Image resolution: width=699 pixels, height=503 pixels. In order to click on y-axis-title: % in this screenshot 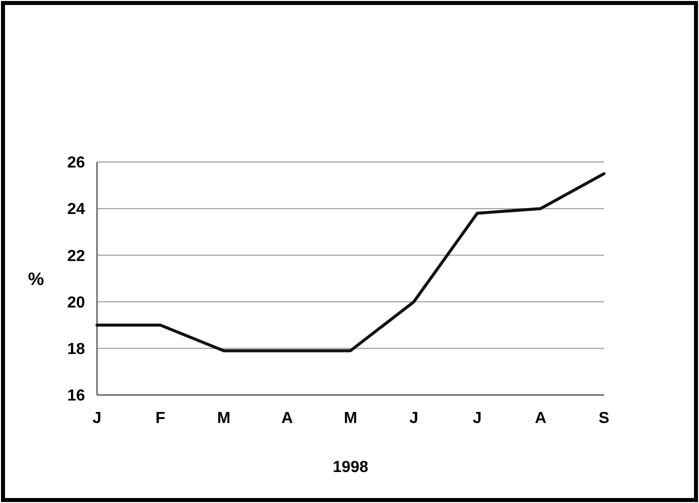, I will do `click(36, 279)`.